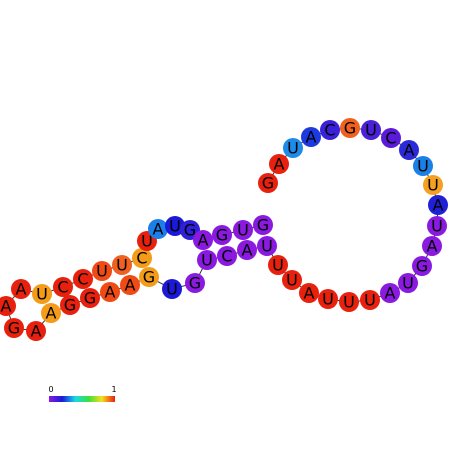 The image size is (452, 452). I want to click on colorbar, so click(82, 399).